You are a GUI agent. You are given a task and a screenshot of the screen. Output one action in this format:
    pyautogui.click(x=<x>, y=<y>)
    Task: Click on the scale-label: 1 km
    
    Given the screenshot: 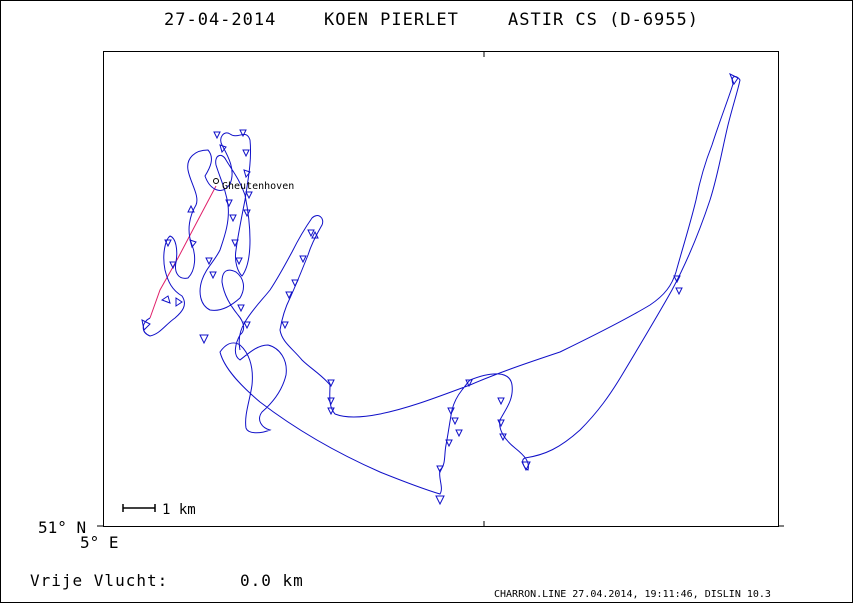 What is the action you would take?
    pyautogui.click(x=179, y=510)
    